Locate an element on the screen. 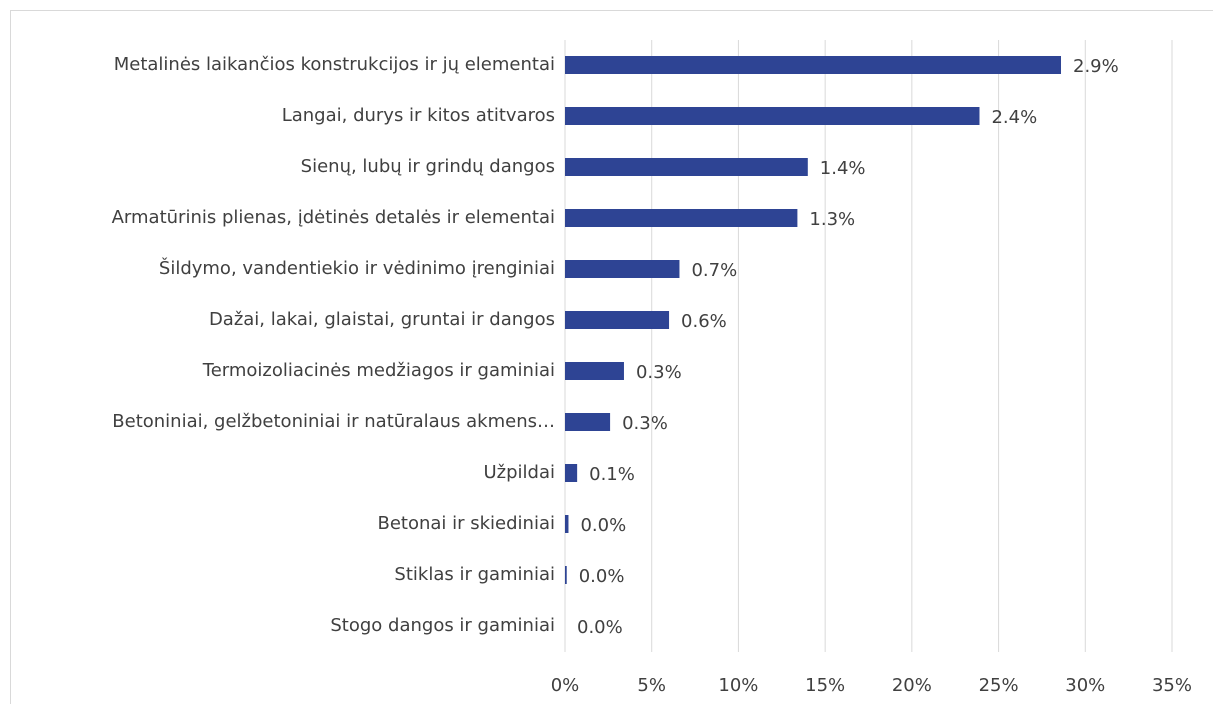  category-label: Stiklas ir gaminiai is located at coordinates (474, 574).